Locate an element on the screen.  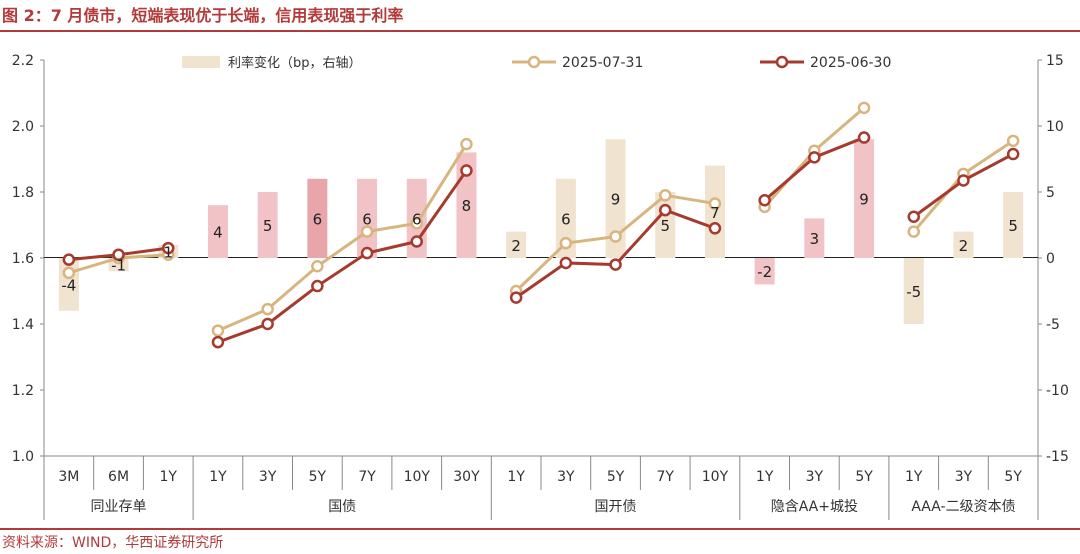
figure-title: 图 2：7 月债市，短端表现优于长端，信用表现强于利率 is located at coordinates (203, 15).